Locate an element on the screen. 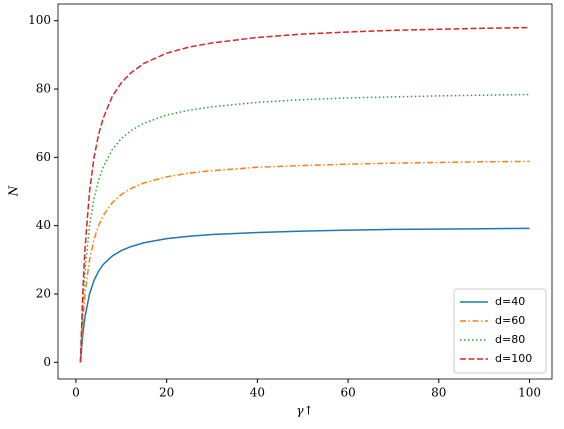  y-tick-label: 80 is located at coordinates (43, 89).